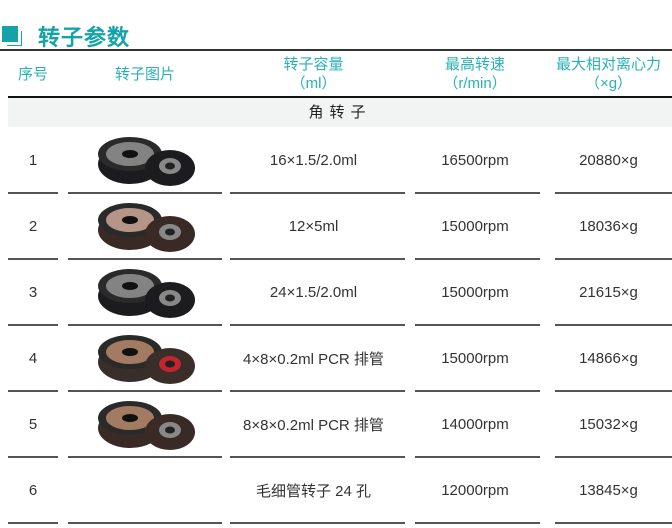 The image size is (672, 528). Describe the element at coordinates (313, 425) in the screenshot. I see `row-capacity: 8×8×0.2ml PCR 排管` at that location.